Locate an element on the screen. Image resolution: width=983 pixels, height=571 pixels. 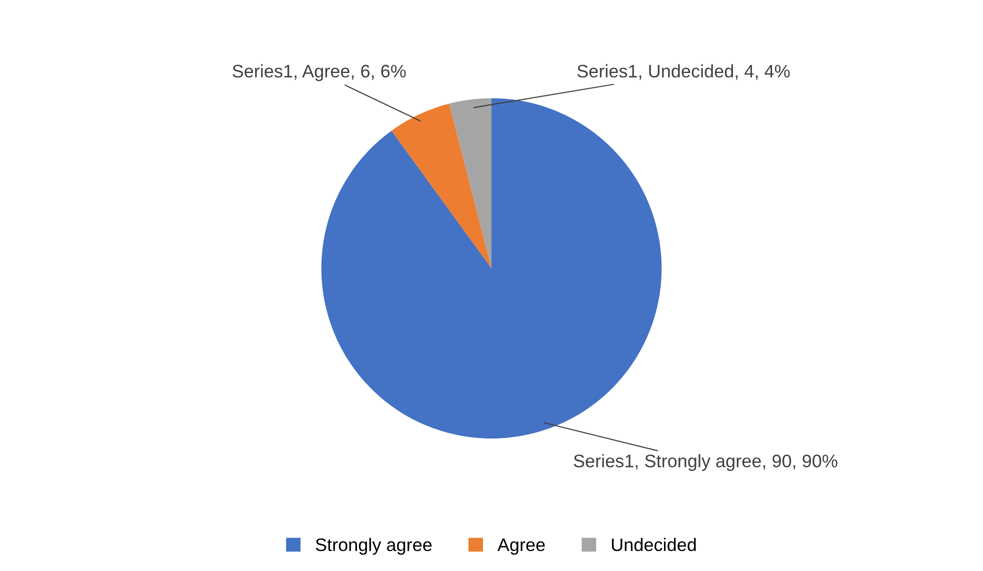
legend-label: Undecided is located at coordinates (654, 545).